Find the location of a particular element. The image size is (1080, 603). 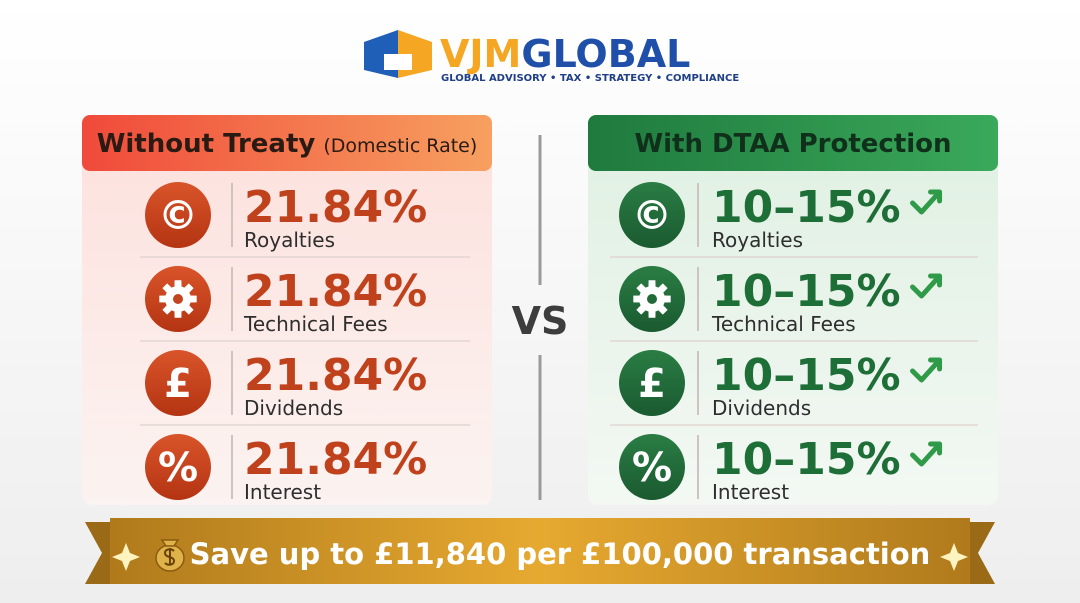

money-bag-icon is located at coordinates (170, 555).